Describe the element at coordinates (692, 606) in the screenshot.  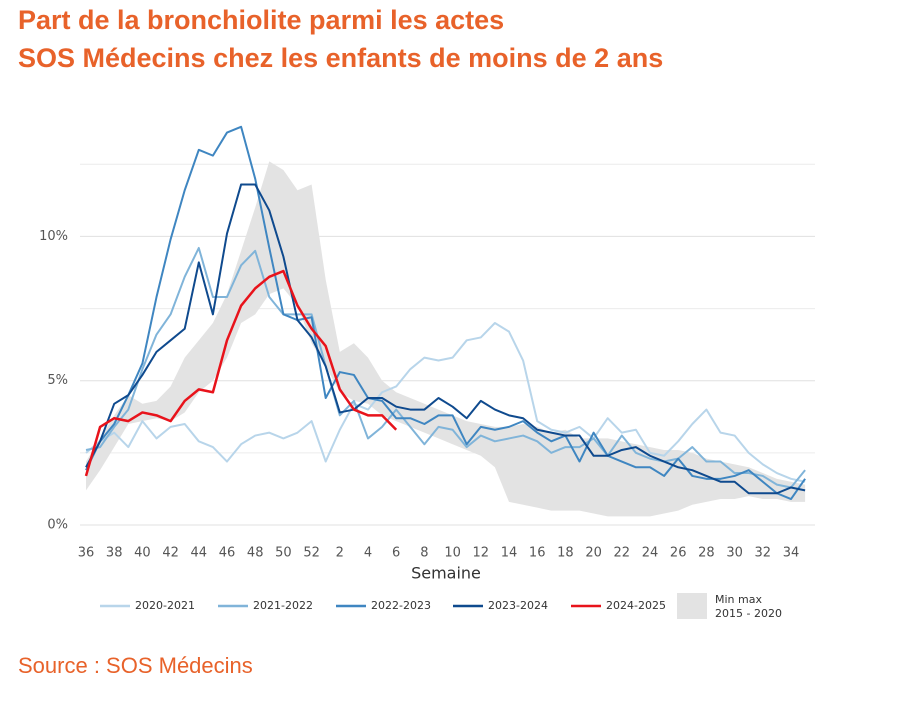
I see `legend-swatch` at that location.